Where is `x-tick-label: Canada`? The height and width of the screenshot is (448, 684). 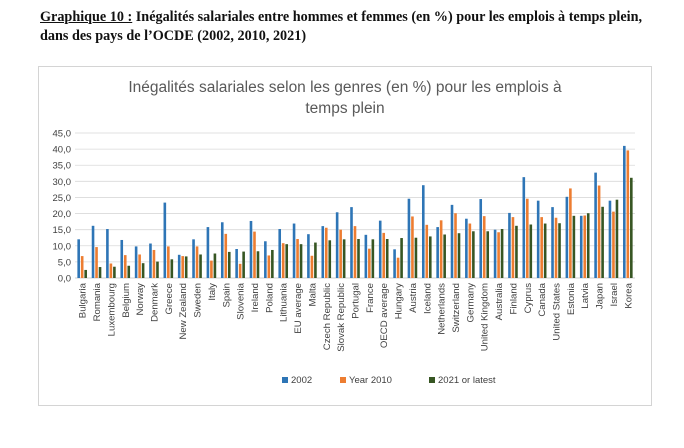
x-tick-label: Canada is located at coordinates (542, 299).